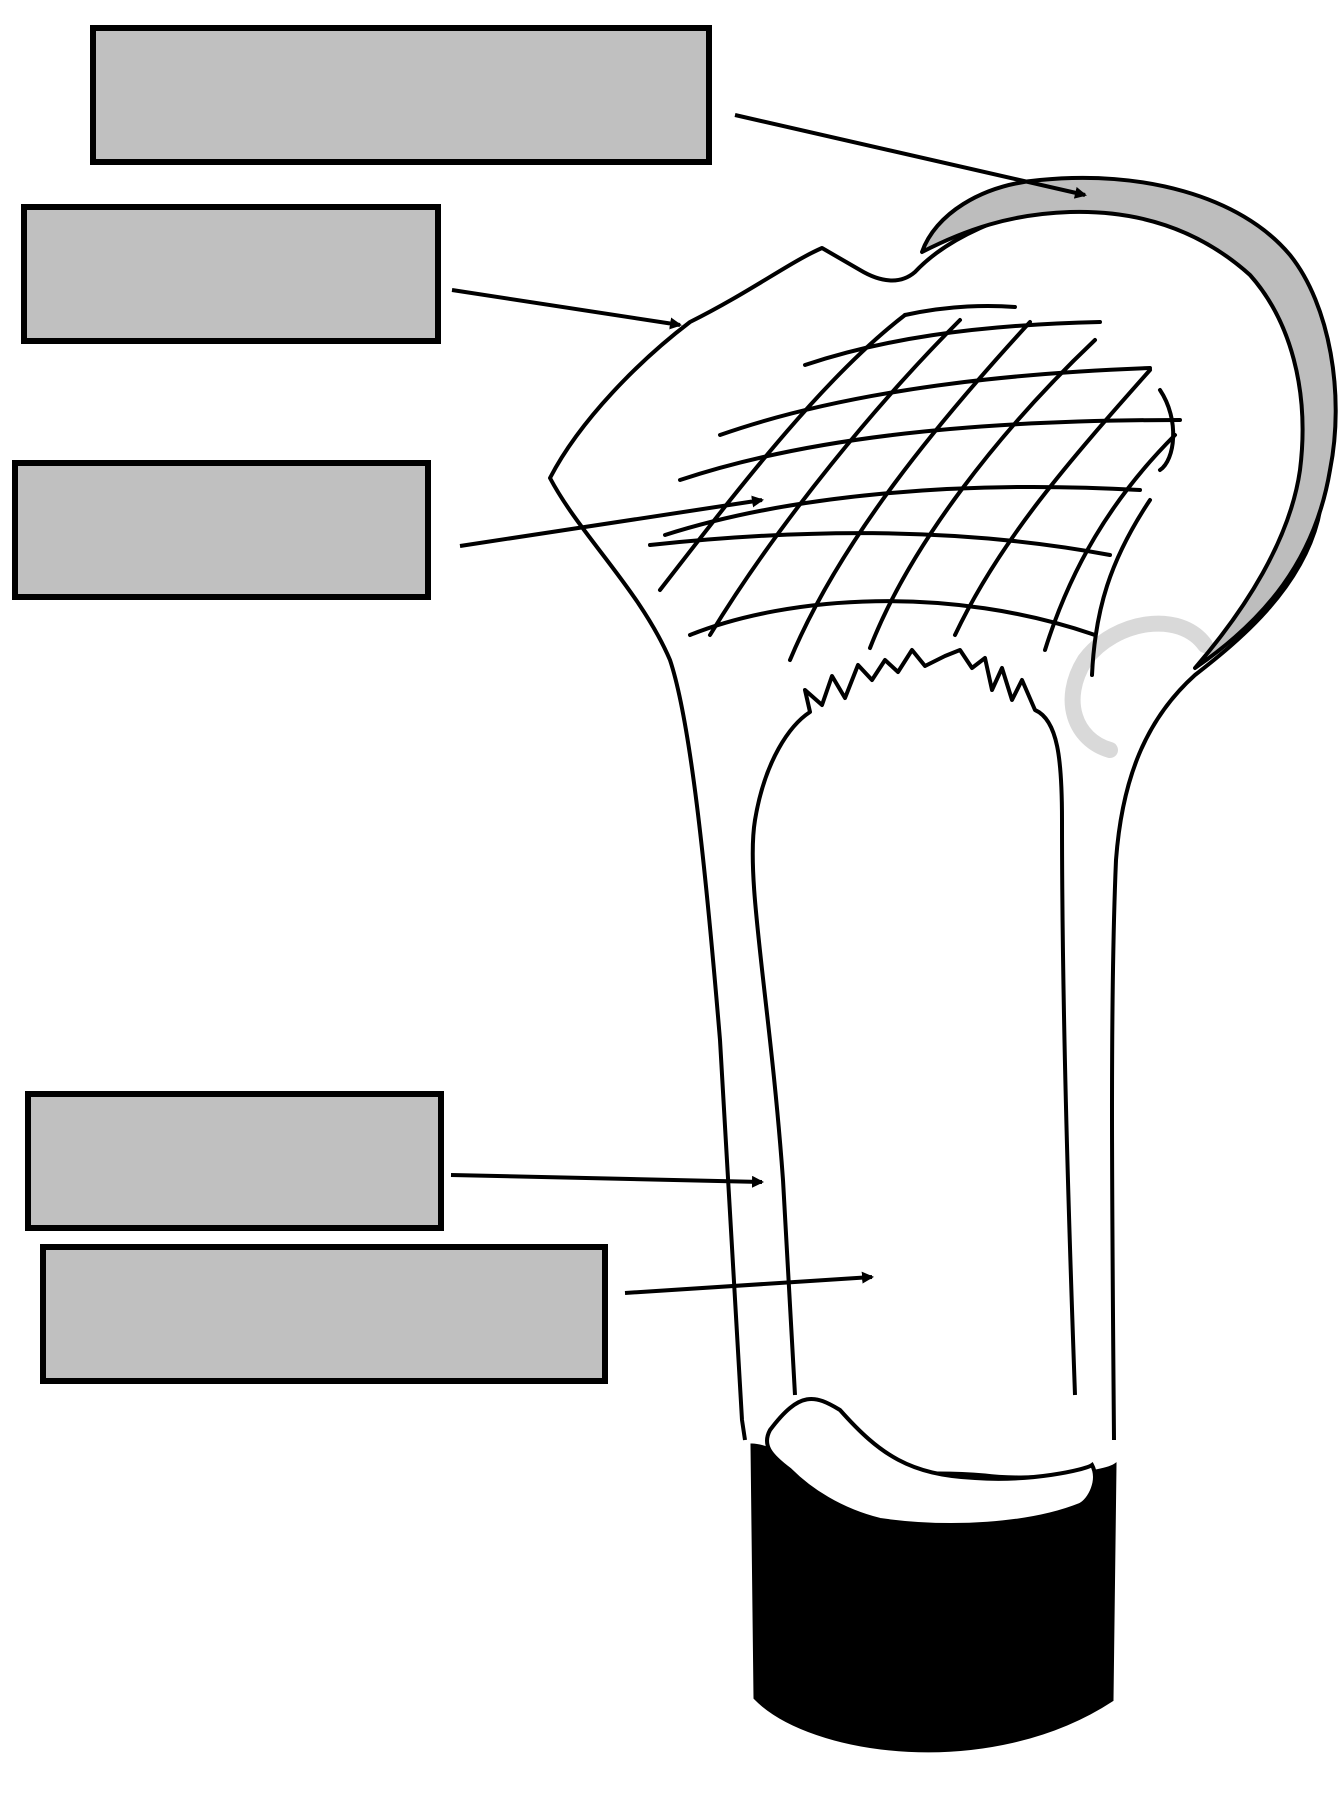 The width and height of the screenshot is (1341, 1805). Describe the element at coordinates (231, 274) in the screenshot. I see `label-box-epiphysis` at that location.